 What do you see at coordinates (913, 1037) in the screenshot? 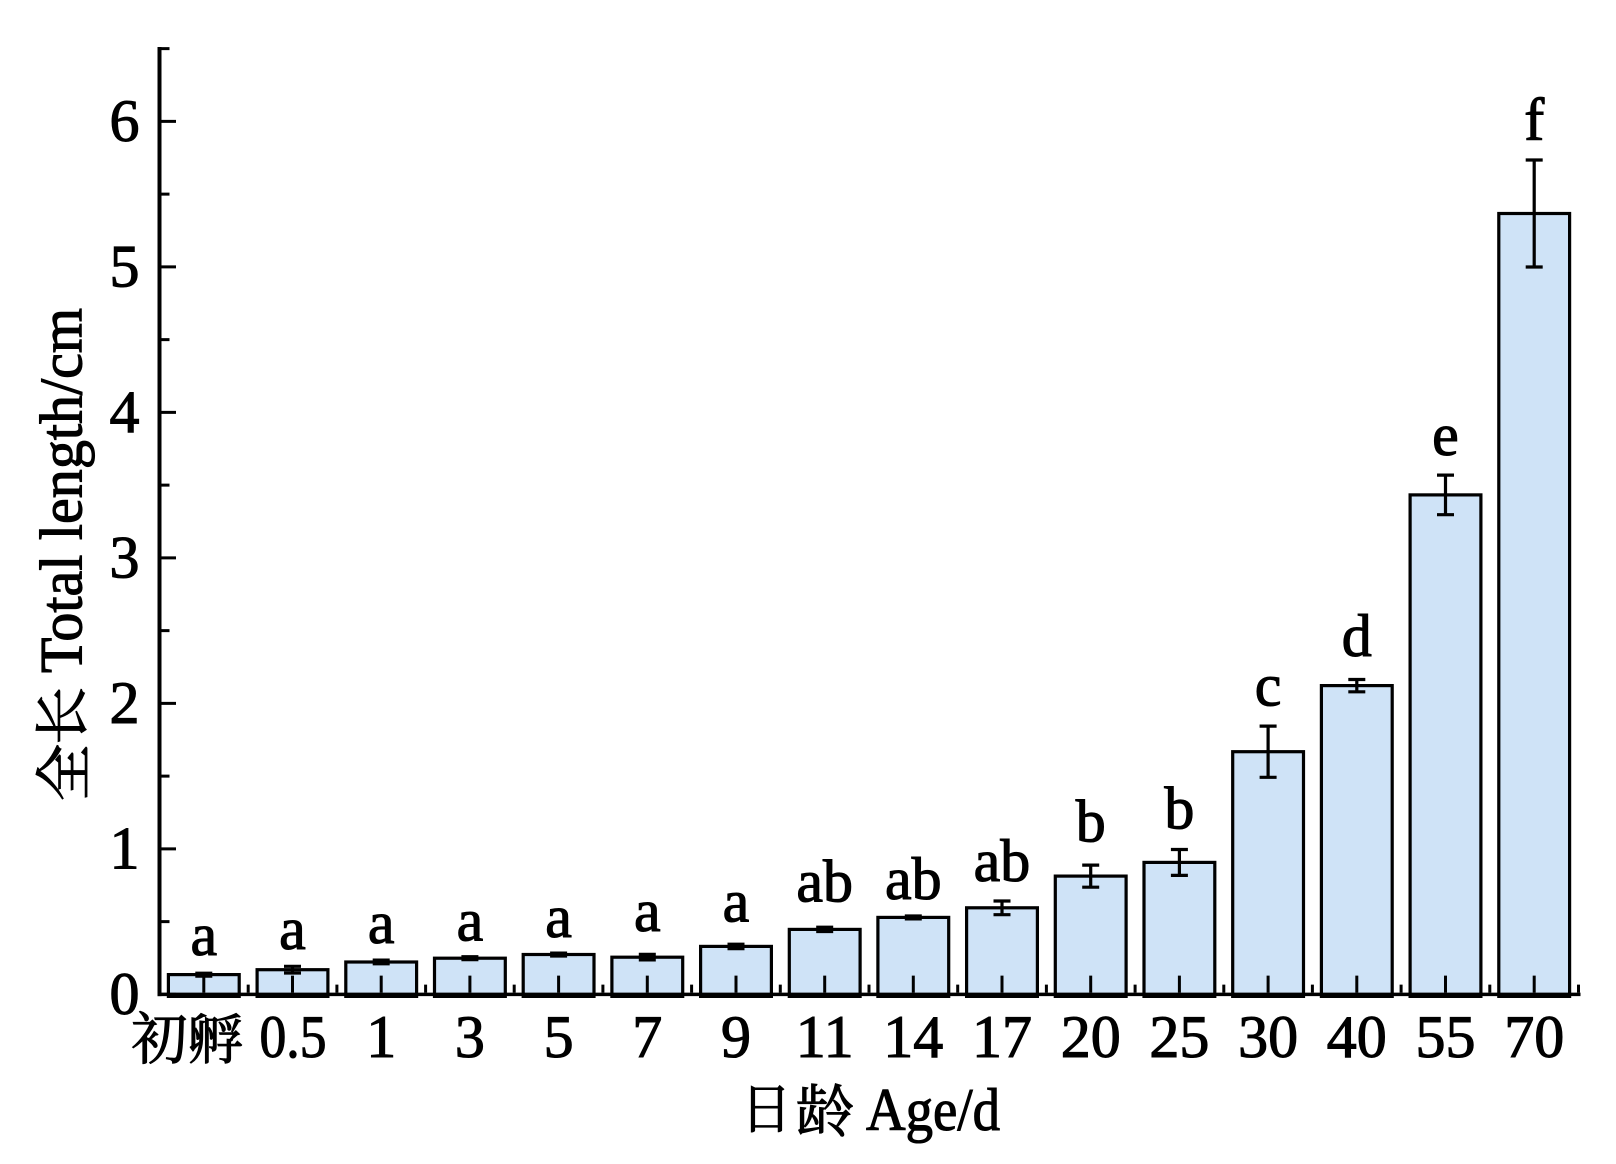
I see `svg-text: 14` at bounding box center [913, 1037].